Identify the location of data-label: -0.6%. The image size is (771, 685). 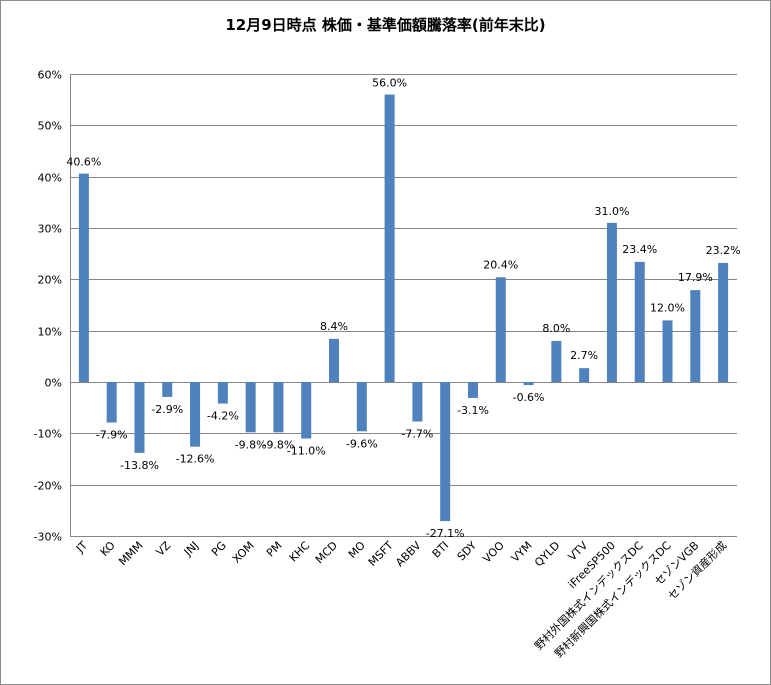
(529, 397).